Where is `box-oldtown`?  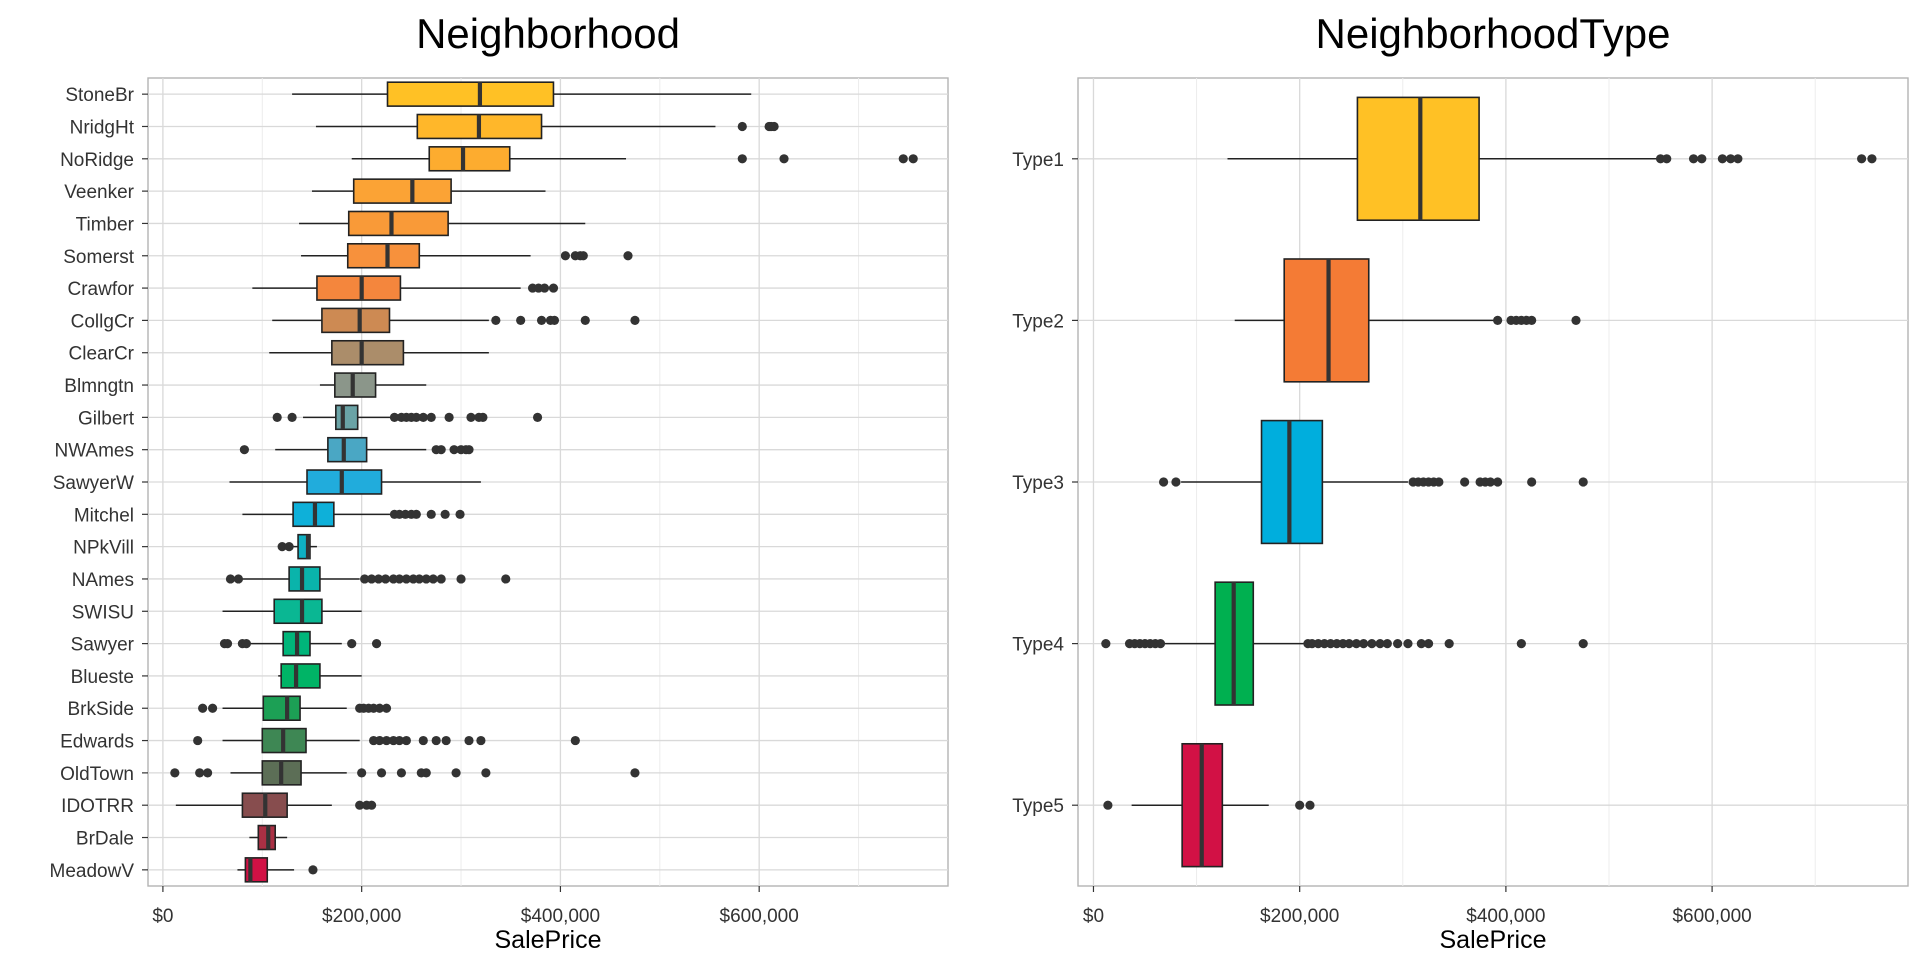 box-oldtown is located at coordinates (405, 773).